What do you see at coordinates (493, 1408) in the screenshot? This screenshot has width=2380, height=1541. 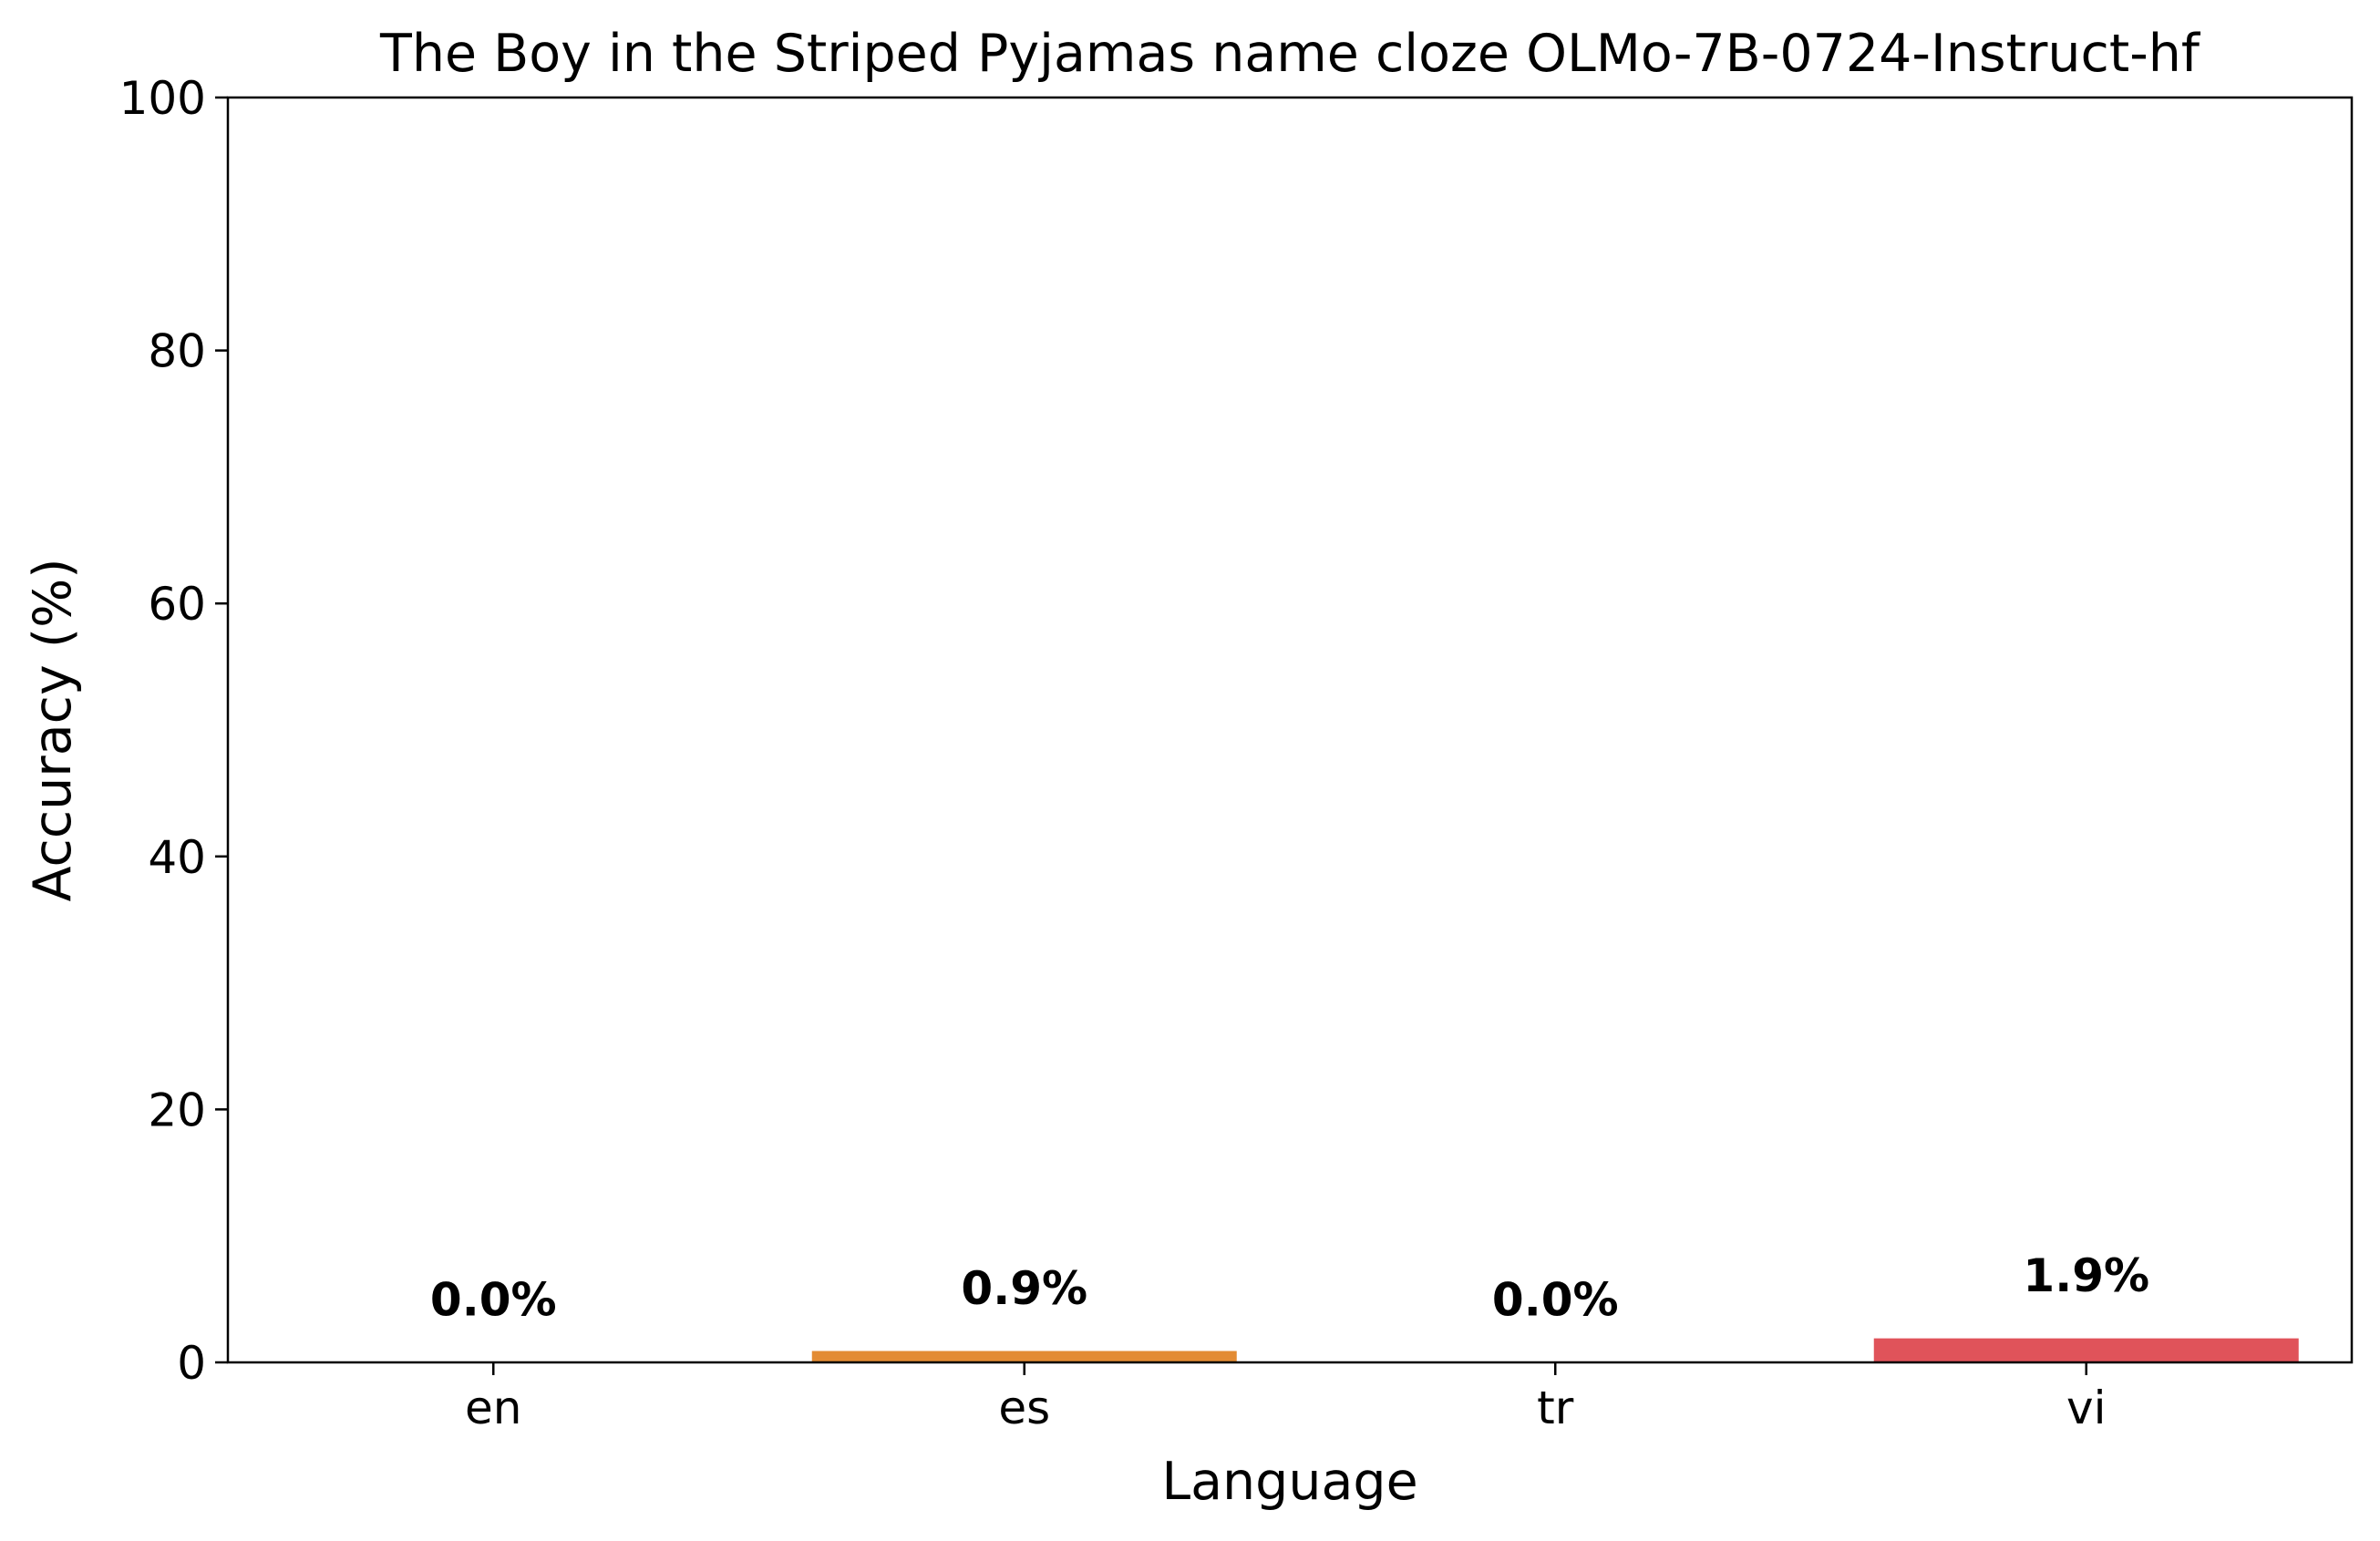 I see `x-tick-label: en` at bounding box center [493, 1408].